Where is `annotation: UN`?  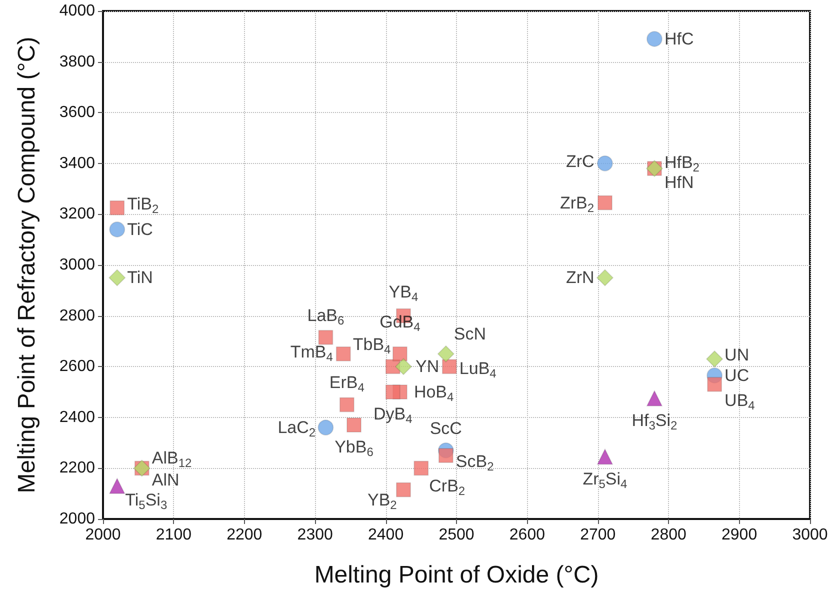 annotation: UN is located at coordinates (737, 354).